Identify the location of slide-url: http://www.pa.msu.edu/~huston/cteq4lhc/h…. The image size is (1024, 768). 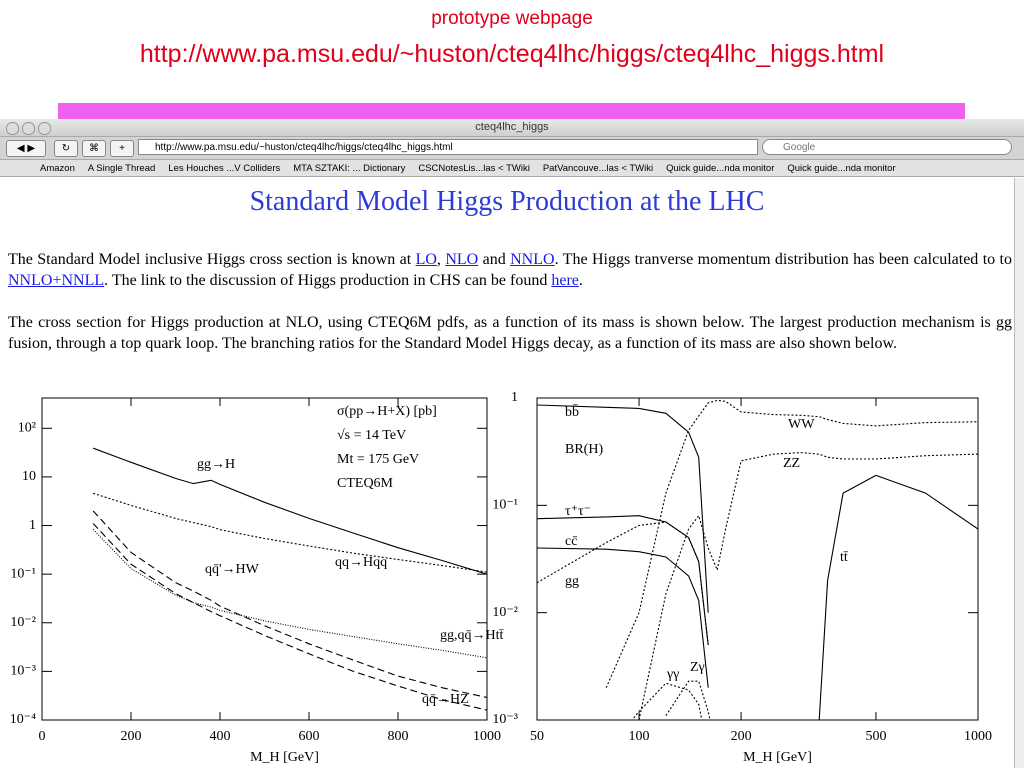
(512, 54).